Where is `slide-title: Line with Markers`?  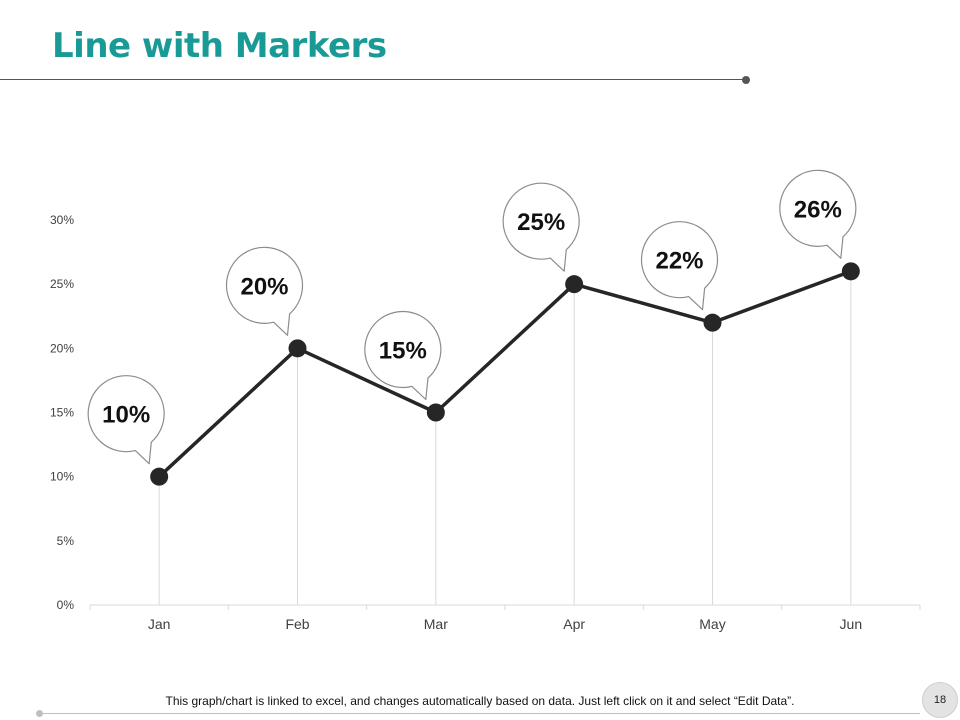 slide-title: Line with Markers is located at coordinates (219, 46).